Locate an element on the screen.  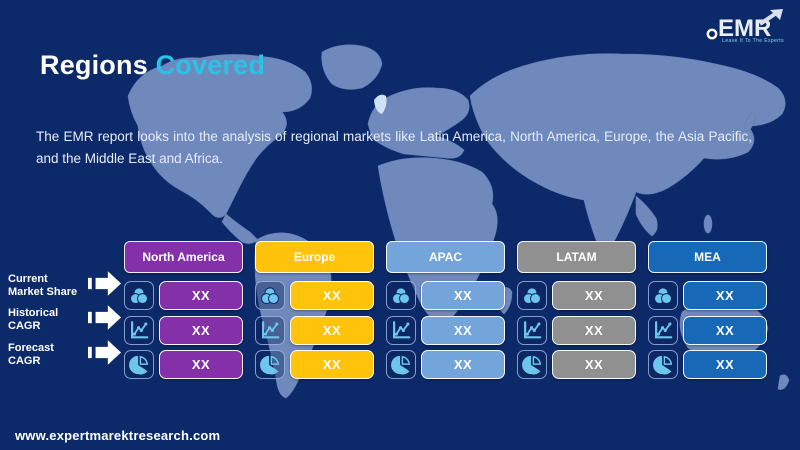
island-philippines is located at coordinates (708, 224).